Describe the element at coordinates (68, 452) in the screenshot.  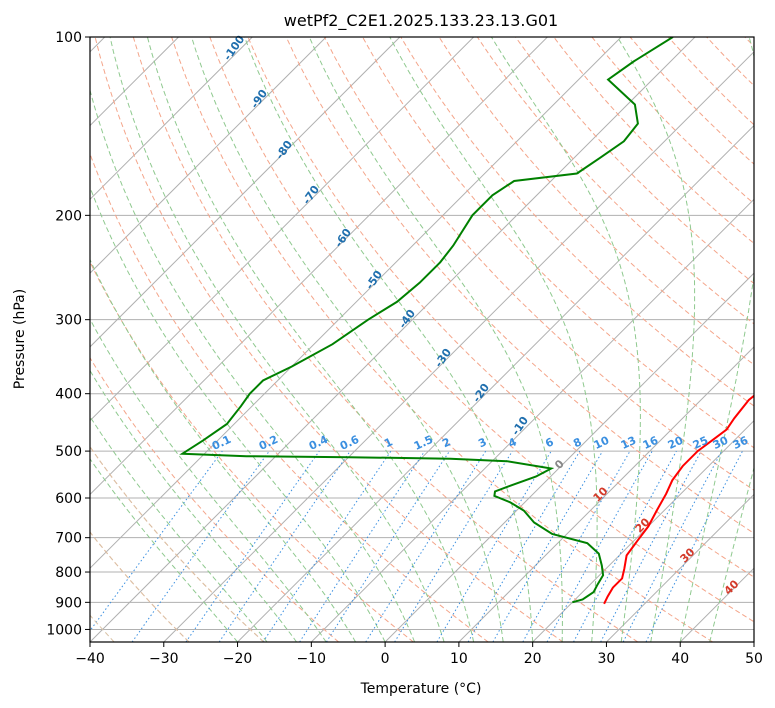
I see `y-tick-label: 500` at that location.